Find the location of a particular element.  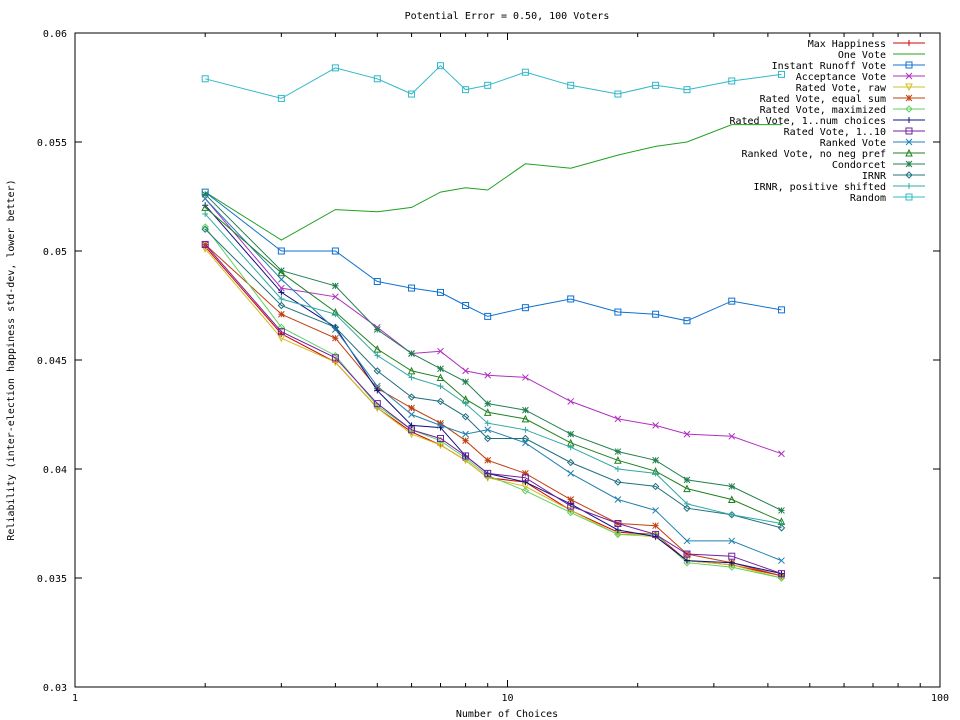

legend-label: Rated Vote, 1..10 is located at coordinates (835, 132).